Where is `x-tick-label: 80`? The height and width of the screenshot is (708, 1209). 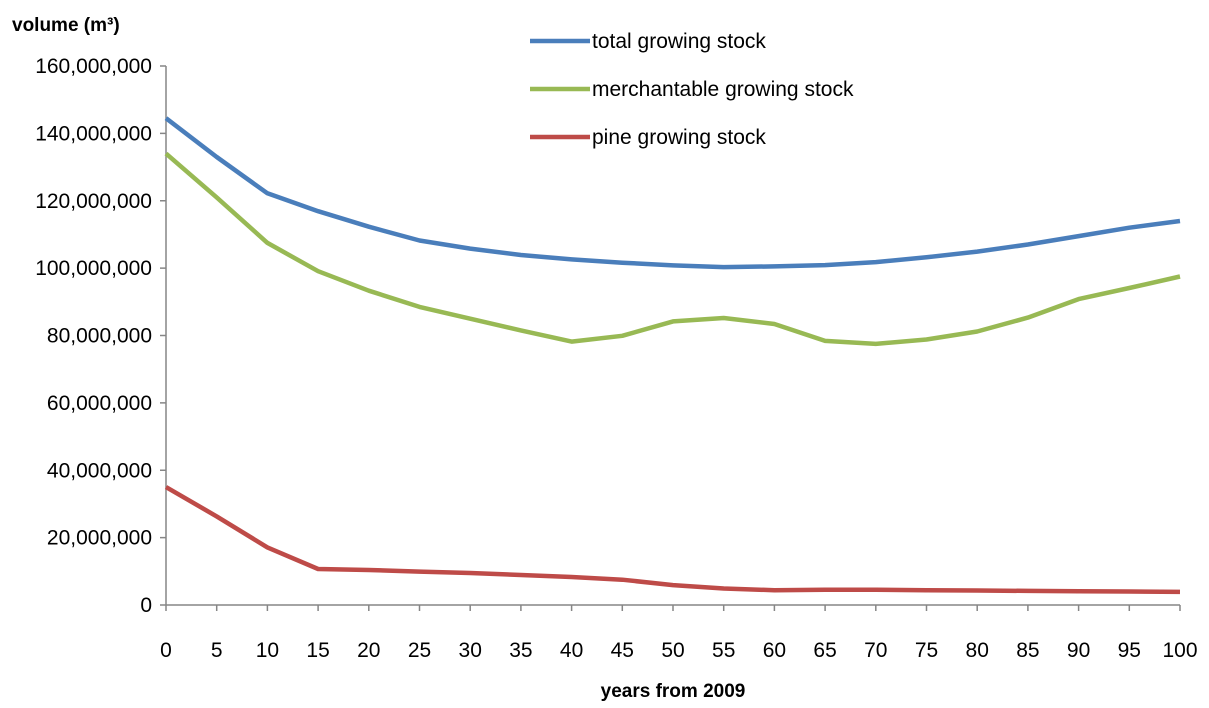 x-tick-label: 80 is located at coordinates (977, 650).